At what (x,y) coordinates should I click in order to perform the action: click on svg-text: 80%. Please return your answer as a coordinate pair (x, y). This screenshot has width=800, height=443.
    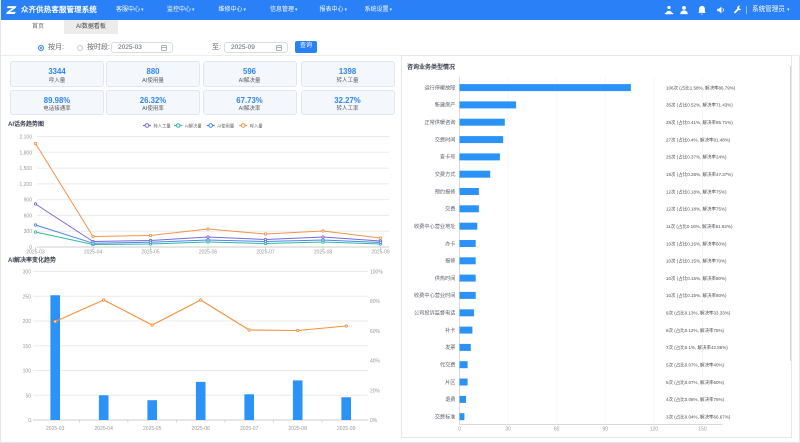
    Looking at the image, I should click on (375, 302).